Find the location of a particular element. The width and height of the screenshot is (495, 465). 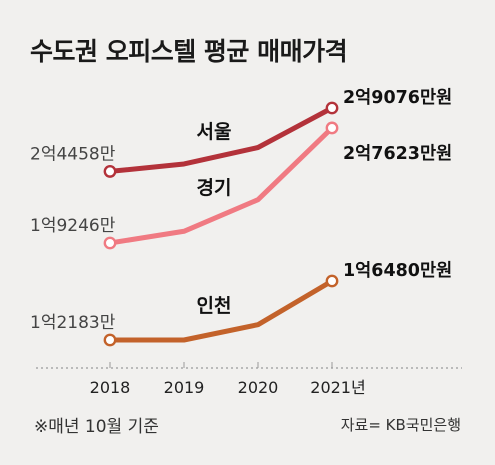

end-value-label: 1억6480만원 is located at coordinates (397, 271).